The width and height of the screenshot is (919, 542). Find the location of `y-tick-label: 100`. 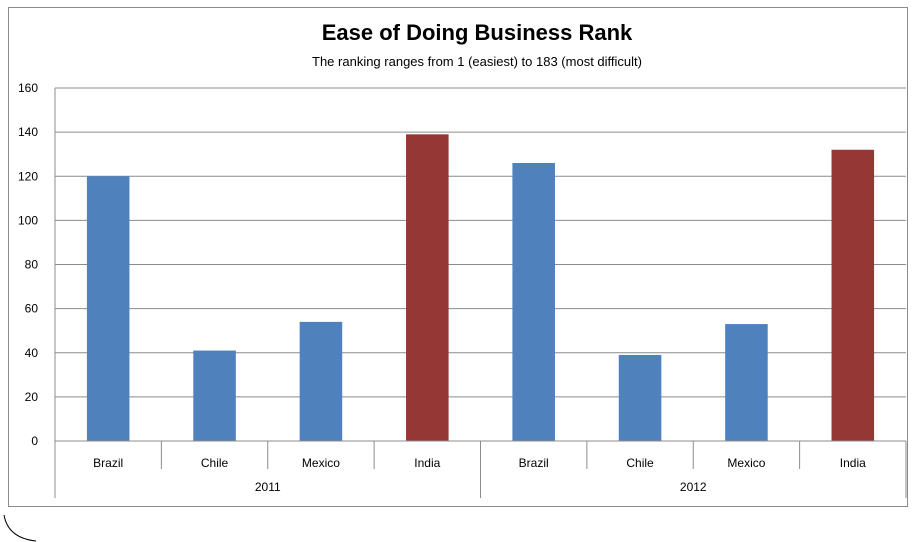

y-tick-label: 100 is located at coordinates (28, 220).